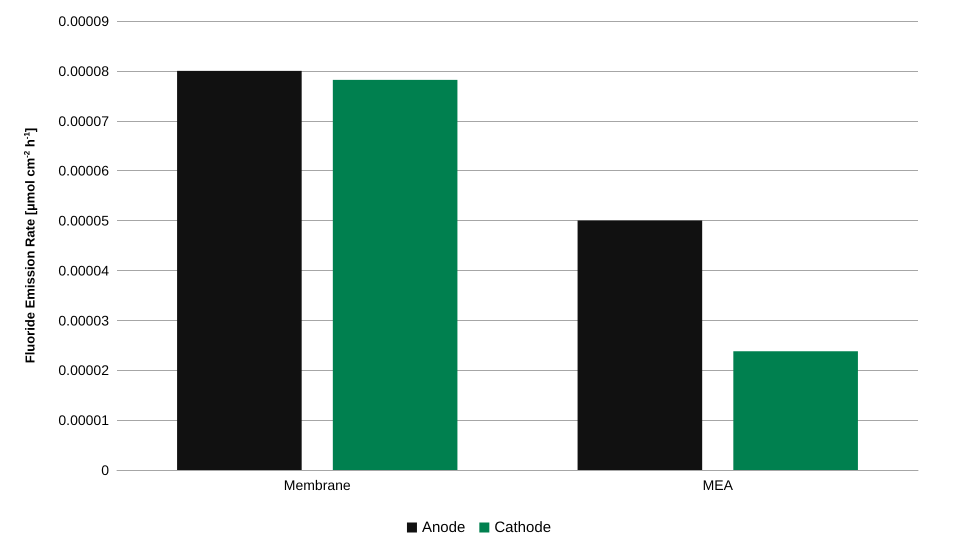  I want to click on y-tick-label: 0.00006, so click(84, 170).